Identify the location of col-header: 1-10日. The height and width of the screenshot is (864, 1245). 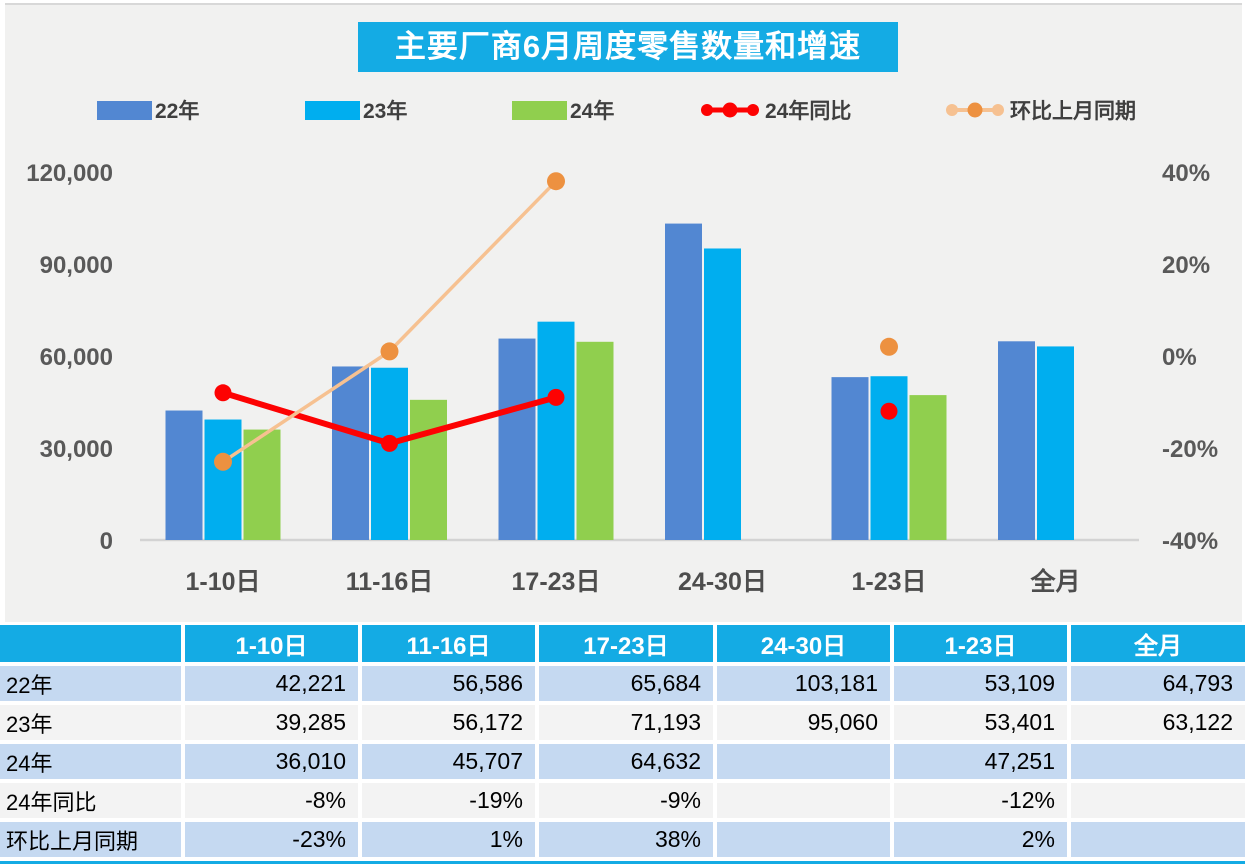
(273, 645).